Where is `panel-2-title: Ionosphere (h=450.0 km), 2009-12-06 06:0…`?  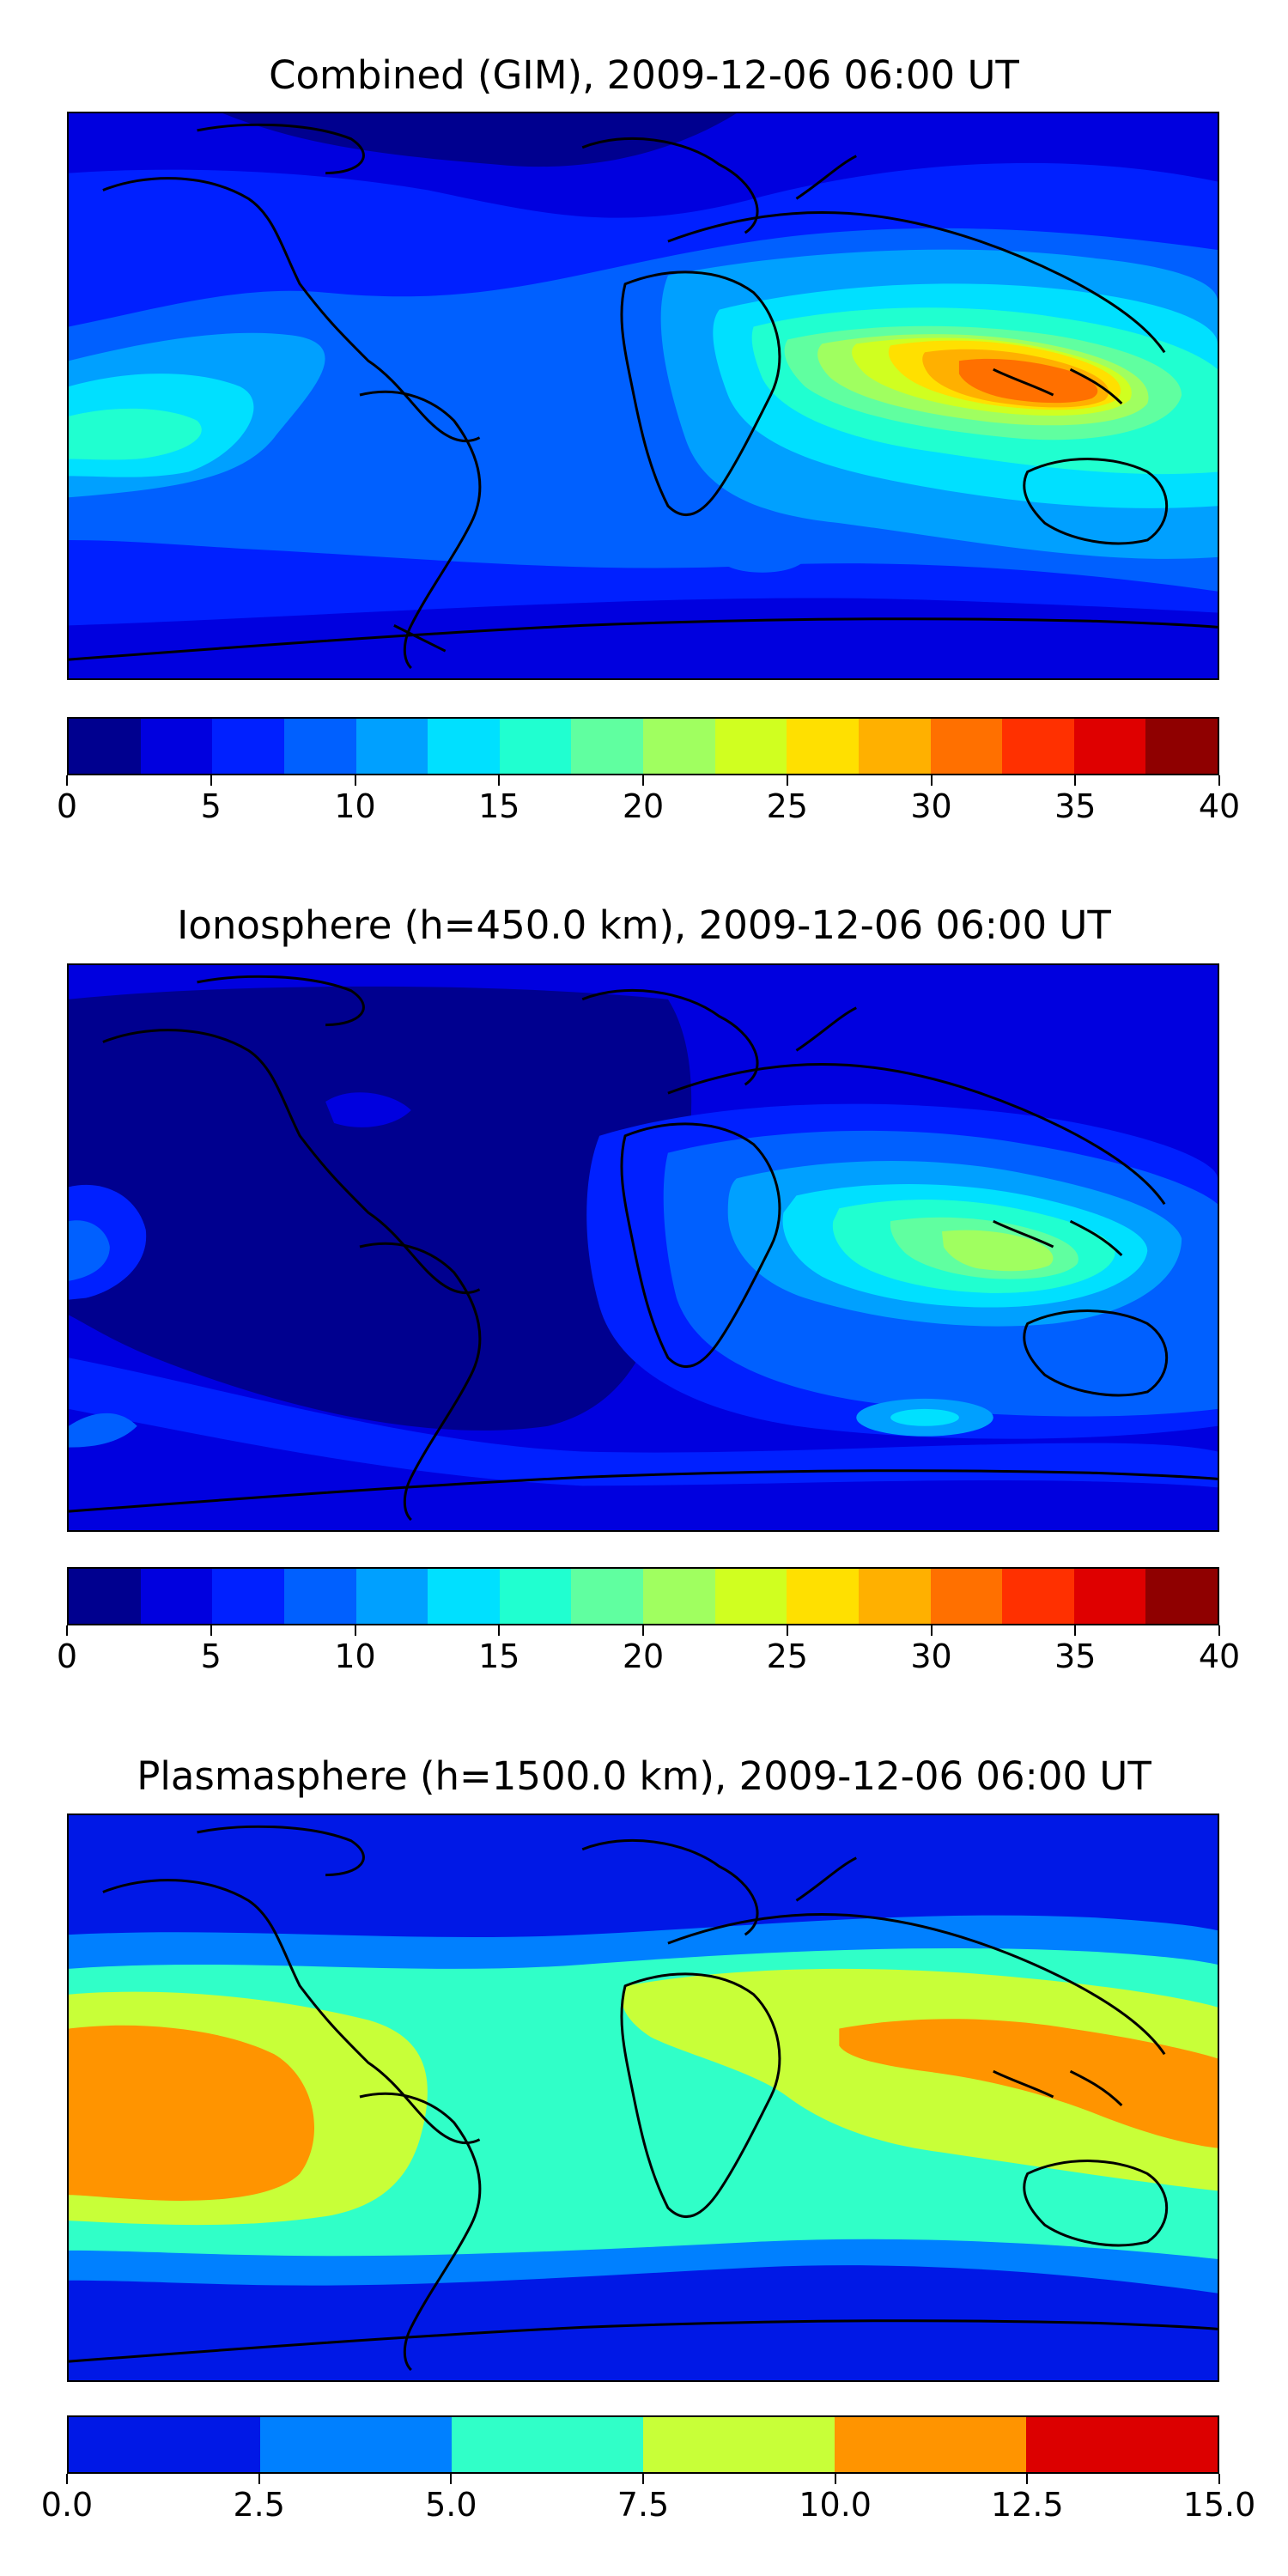 panel-2-title: Ionosphere (h=450.0 km), 2009-12-06 06:0… is located at coordinates (644, 925).